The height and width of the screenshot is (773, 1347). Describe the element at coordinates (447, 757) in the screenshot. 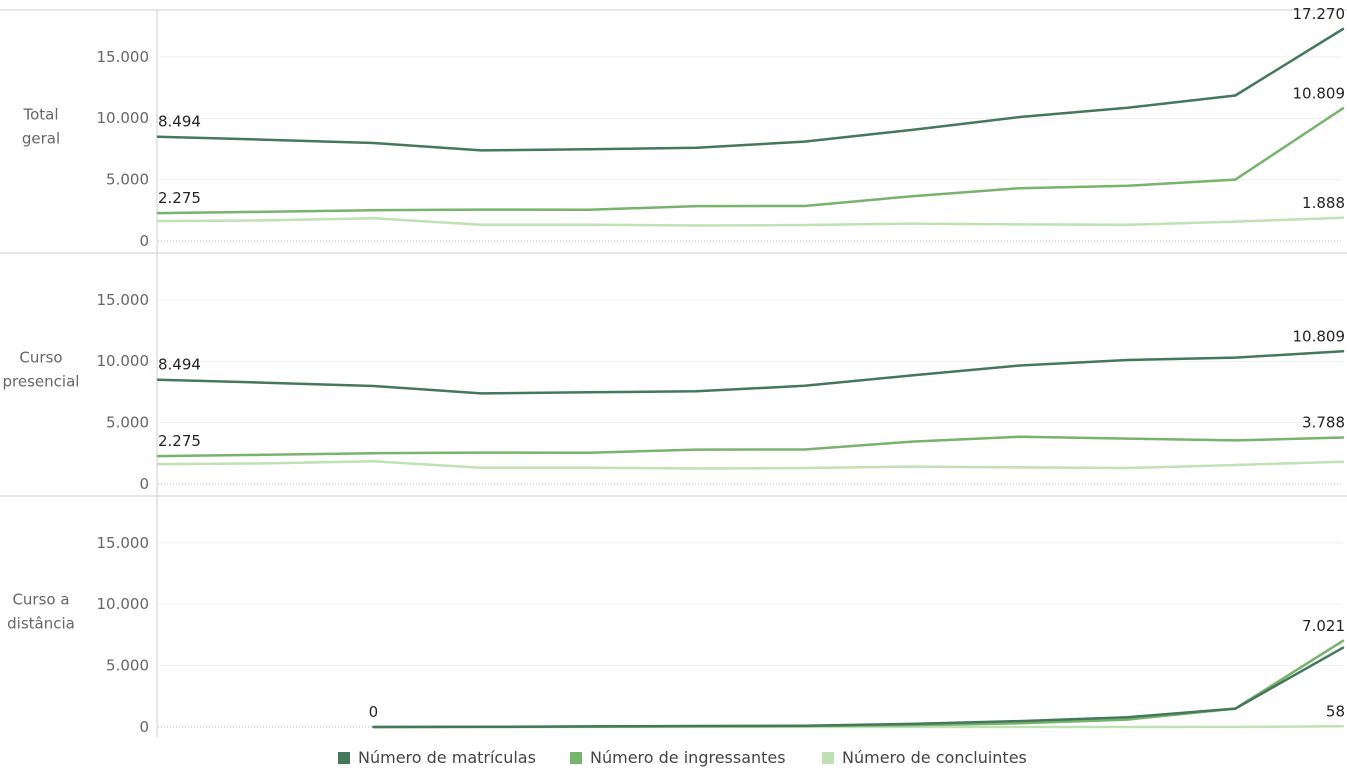

I see `legend-label-matriculas: Número de matrículas` at that location.